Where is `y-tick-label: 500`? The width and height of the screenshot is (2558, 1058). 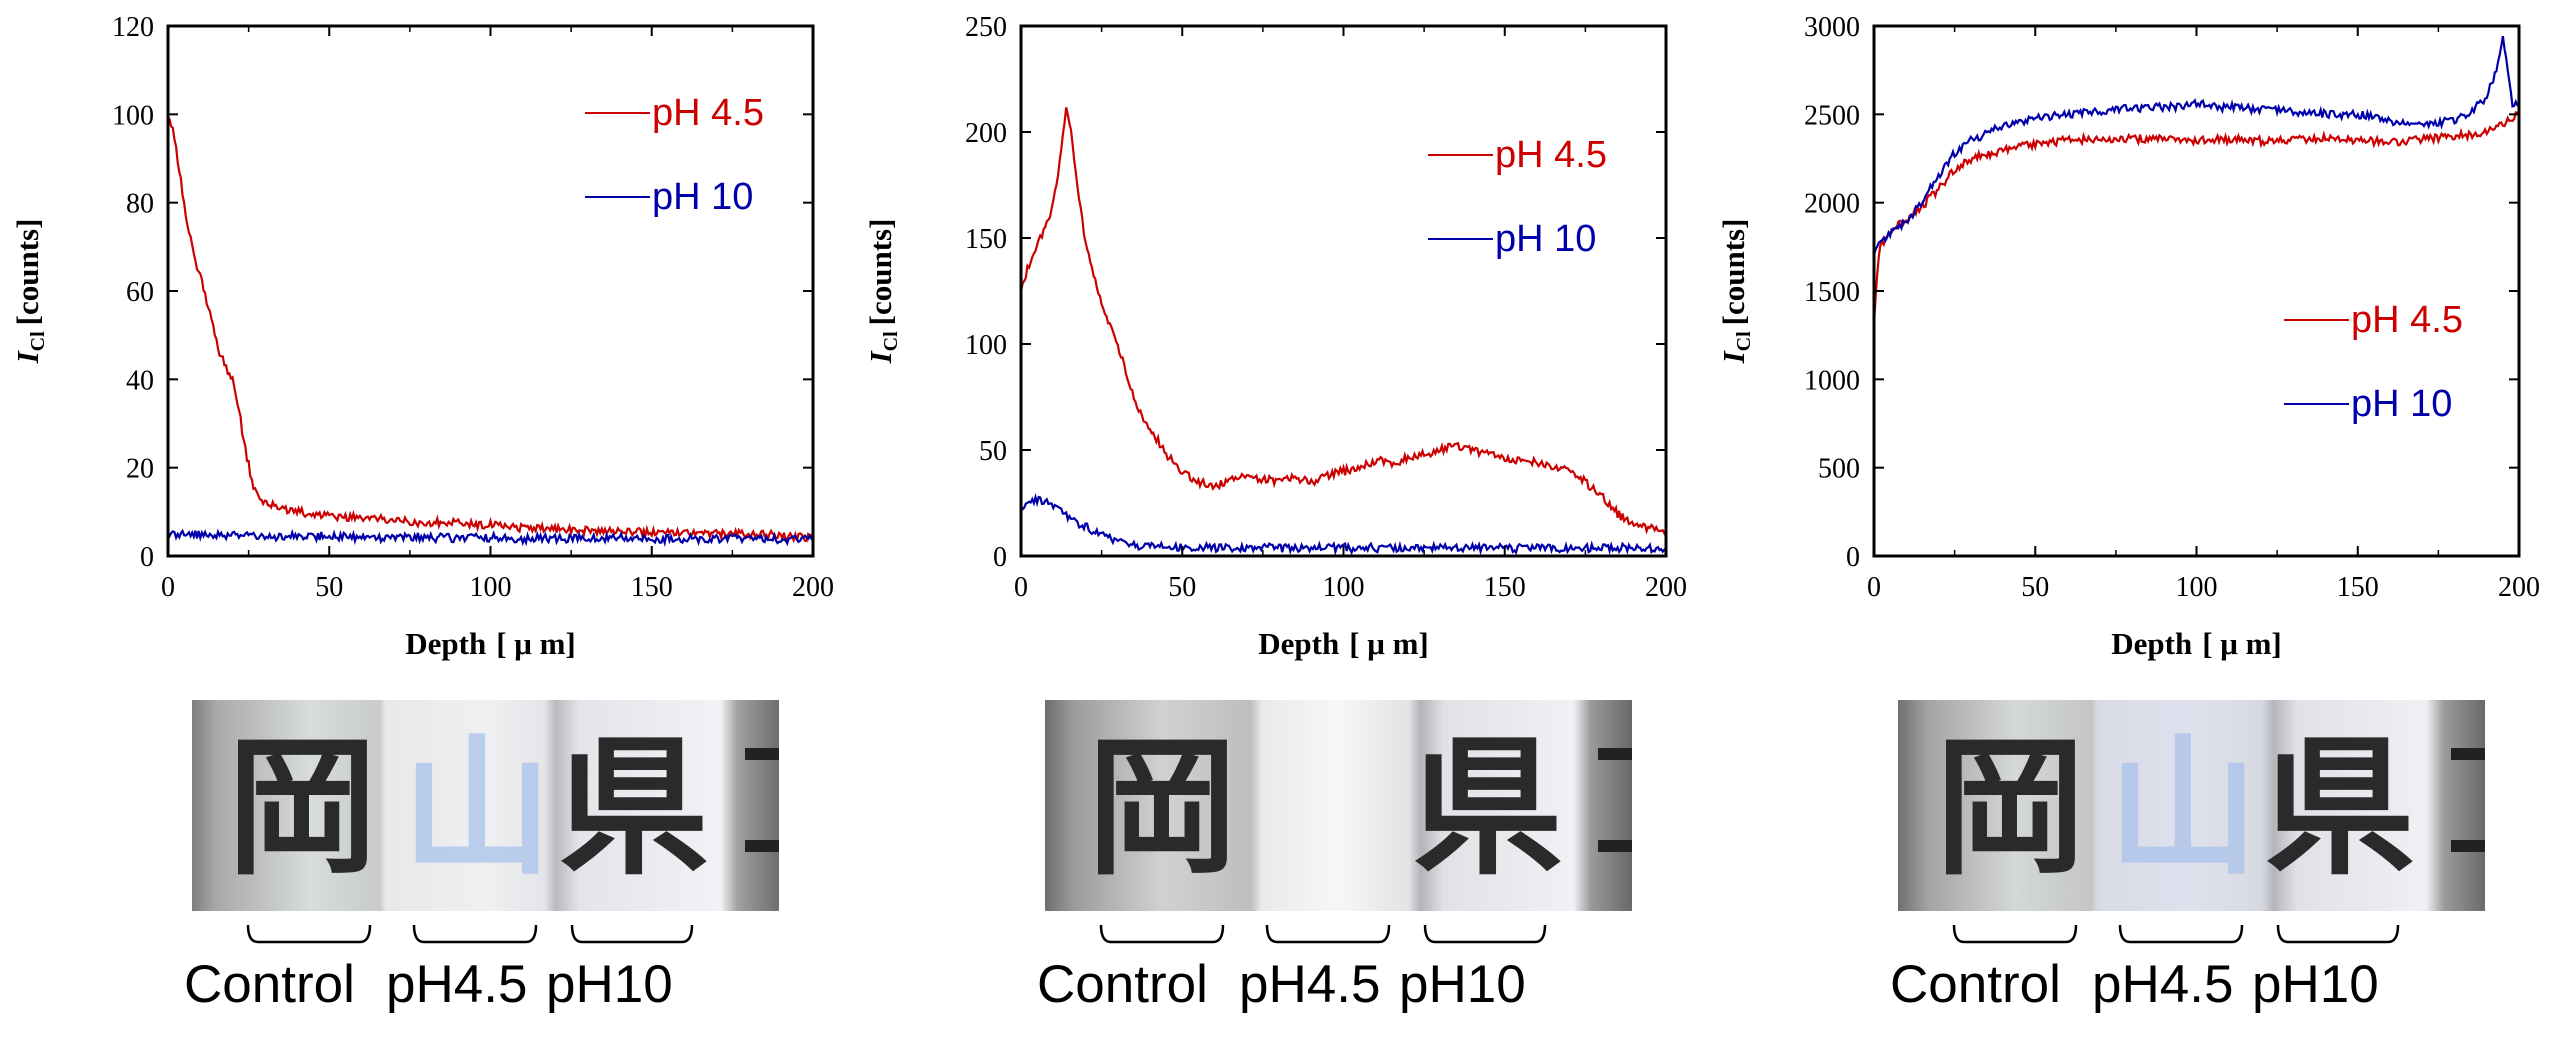 y-tick-label: 500 is located at coordinates (1839, 469).